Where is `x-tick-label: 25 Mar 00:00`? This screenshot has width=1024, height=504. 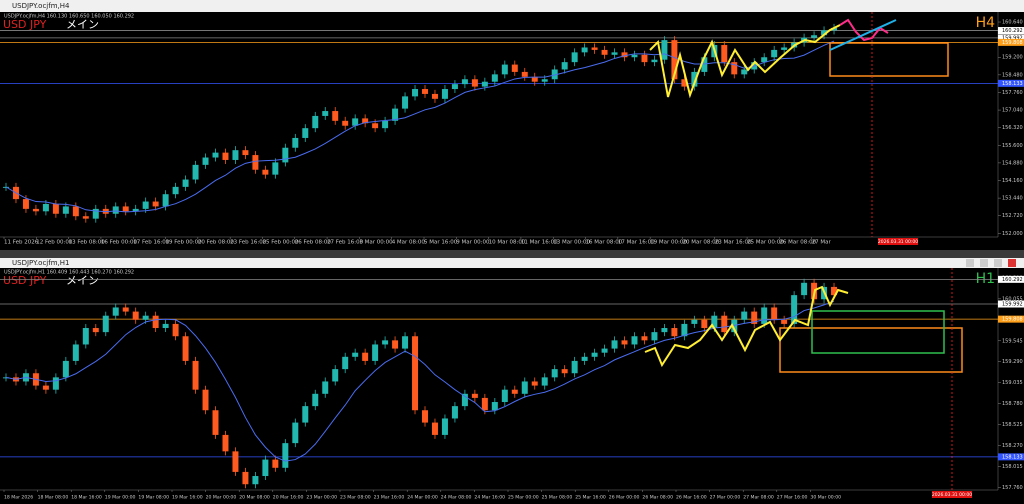
x-tick-label: 25 Mar 00:00 is located at coordinates (765, 243).